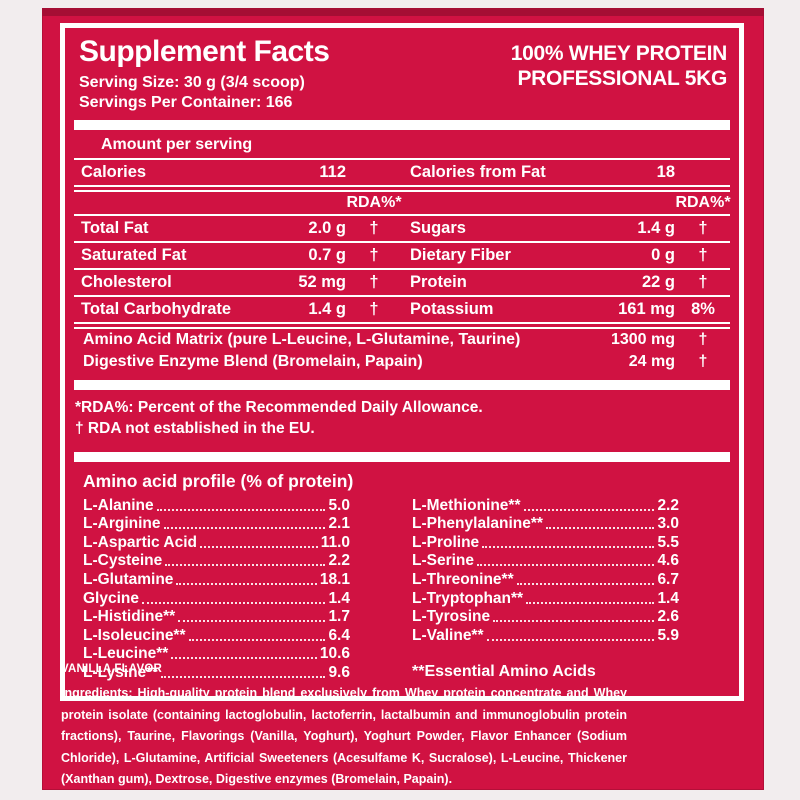  Describe the element at coordinates (327, 309) in the screenshot. I see `nutrient-amount: 1.4 g` at that location.